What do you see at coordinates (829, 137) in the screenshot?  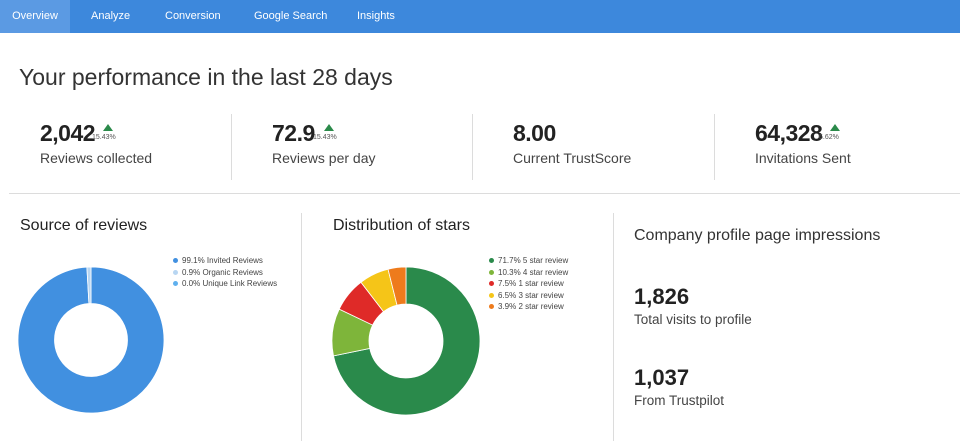 I see `kpi-trend-percent: 6.62%` at bounding box center [829, 137].